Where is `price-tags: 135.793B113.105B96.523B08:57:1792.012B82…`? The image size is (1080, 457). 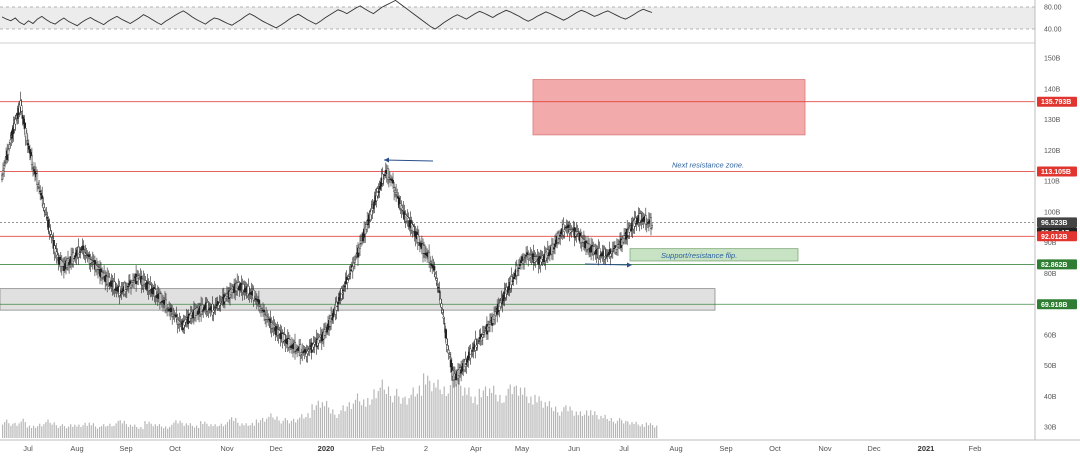
price-tags: 135.793B113.105B96.523B08:57:1792.012B82… is located at coordinates (1057, 203).